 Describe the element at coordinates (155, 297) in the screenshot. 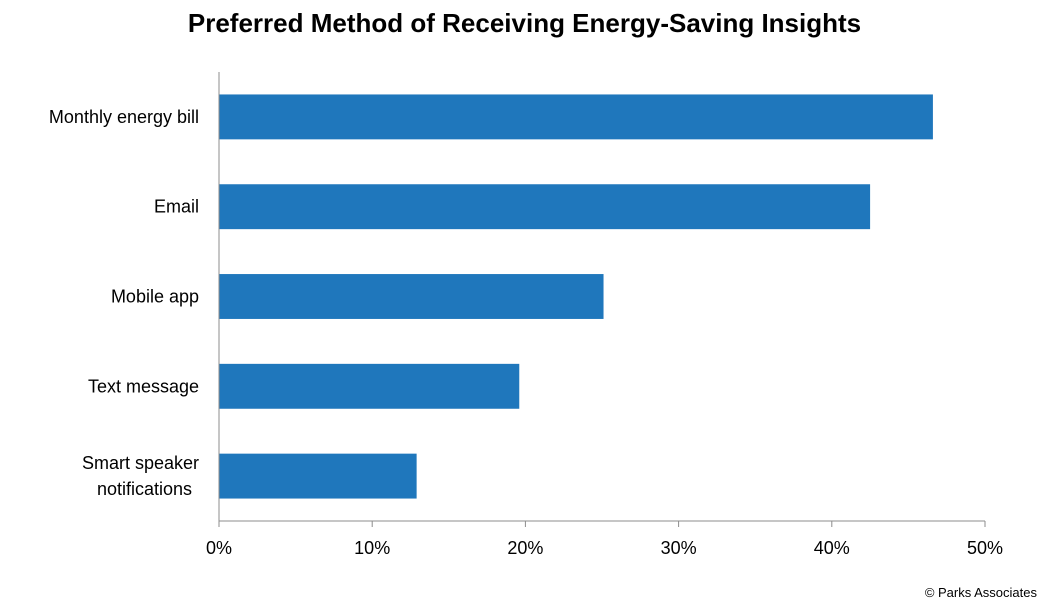

I see `category-label-2: Mobile app` at that location.